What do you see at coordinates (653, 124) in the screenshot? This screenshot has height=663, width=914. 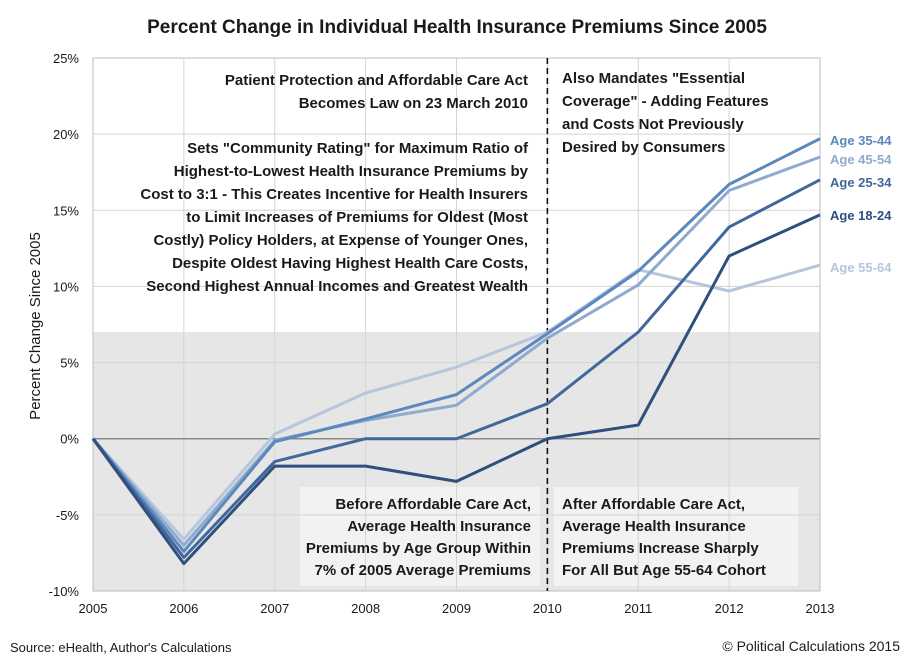 I see `annotation-mandates: and Costs Not Previously` at bounding box center [653, 124].